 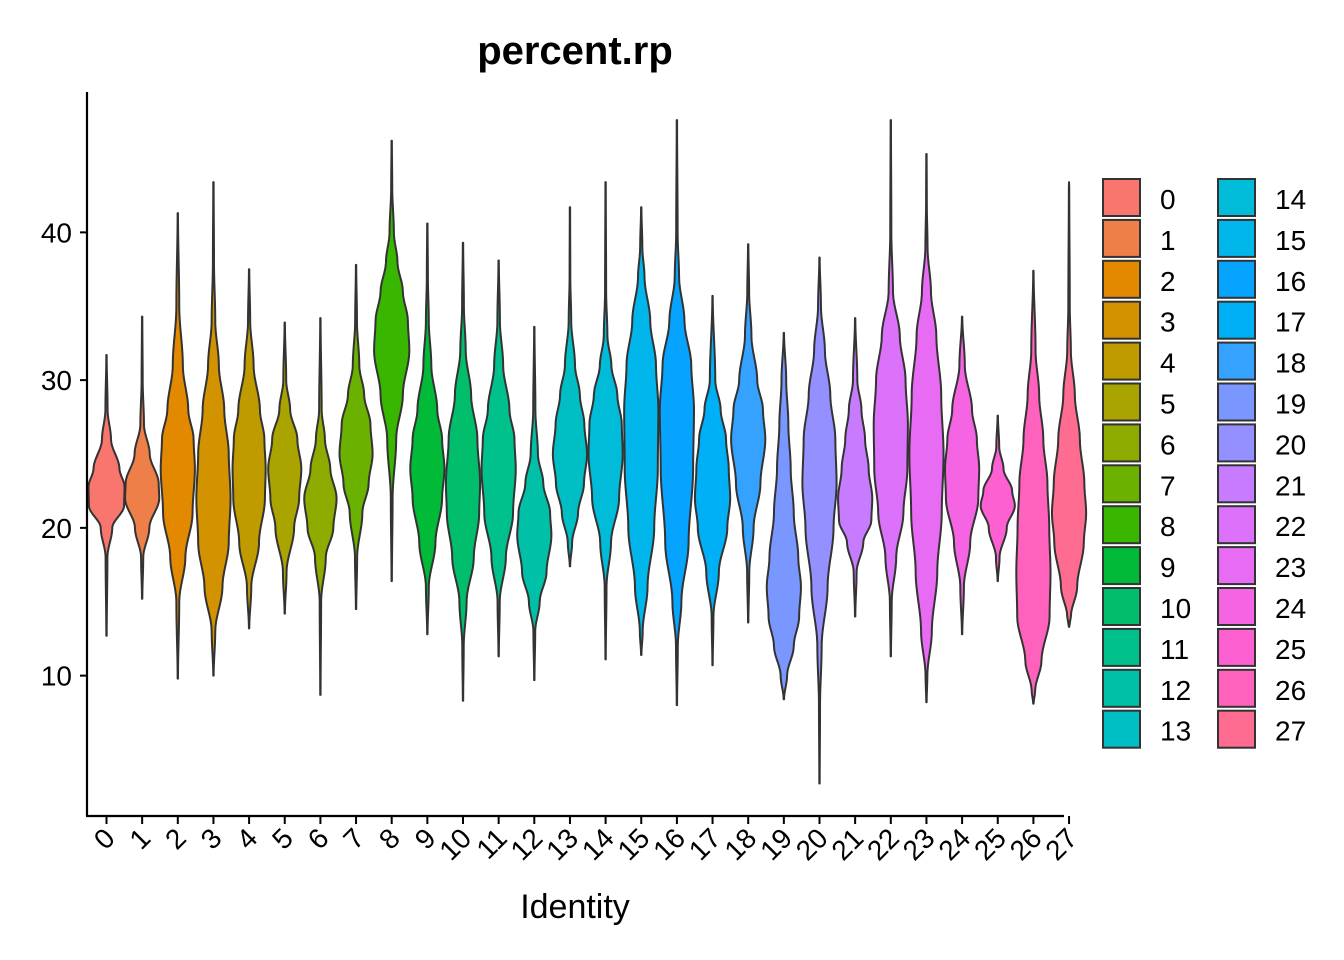 I want to click on legend-label-0: 0, so click(x=1168, y=199).